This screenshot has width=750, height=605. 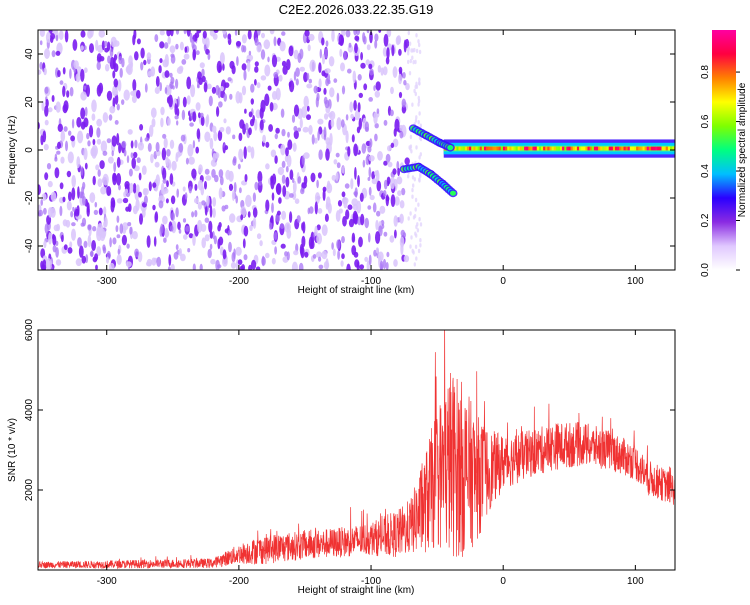 What do you see at coordinates (29, 329) in the screenshot?
I see `snr-y-tick-label: 6000` at bounding box center [29, 329].